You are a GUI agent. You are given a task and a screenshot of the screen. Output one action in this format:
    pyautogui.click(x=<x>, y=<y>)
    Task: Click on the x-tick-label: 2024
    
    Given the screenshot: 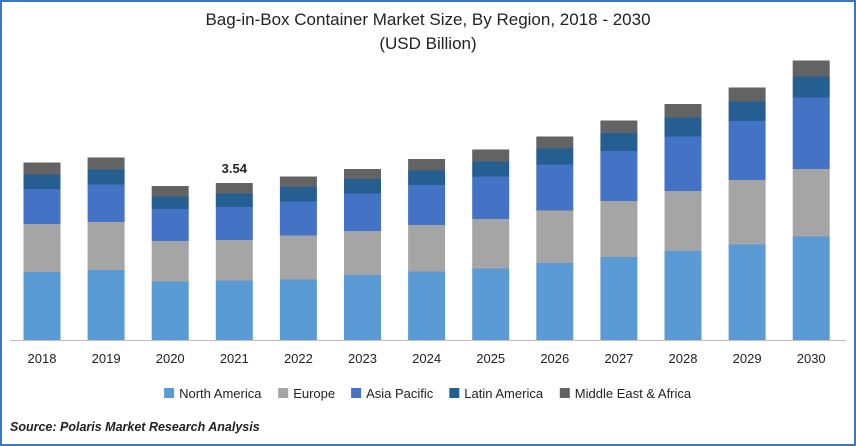 What is the action you would take?
    pyautogui.click(x=426, y=358)
    